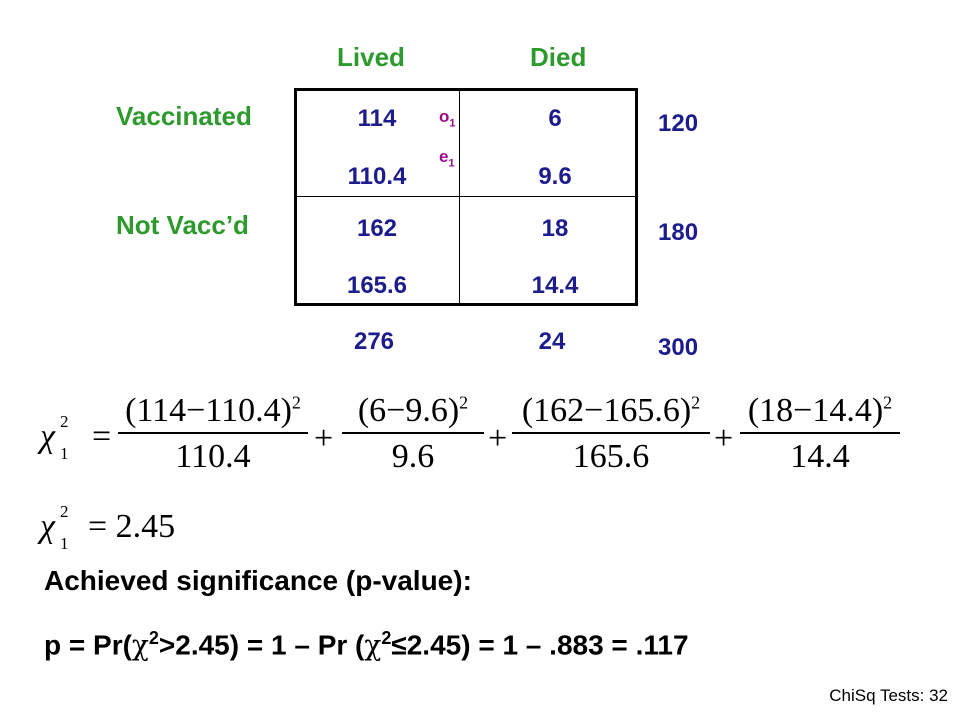  What do you see at coordinates (678, 123) in the screenshot?
I see `row-total-vaccinated: 120` at bounding box center [678, 123].